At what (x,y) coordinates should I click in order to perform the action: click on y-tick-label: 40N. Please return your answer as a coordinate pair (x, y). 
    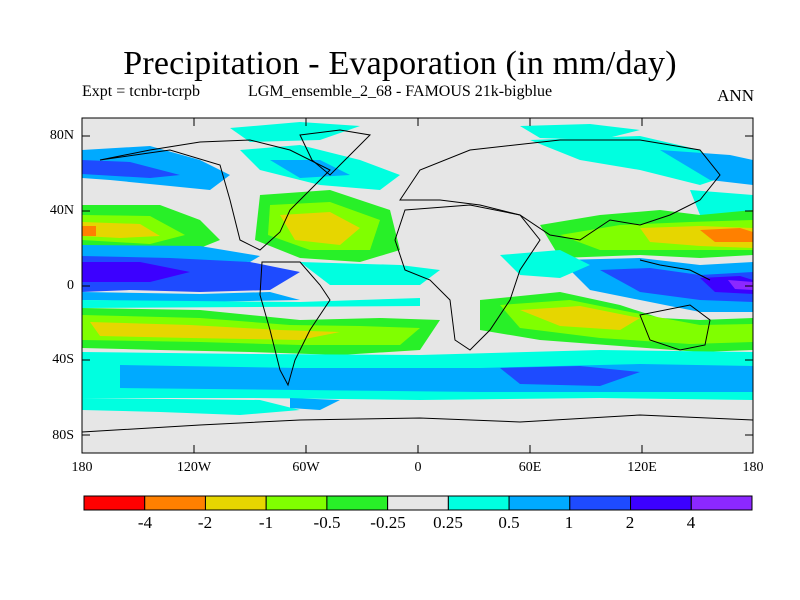
    Looking at the image, I should click on (61, 210).